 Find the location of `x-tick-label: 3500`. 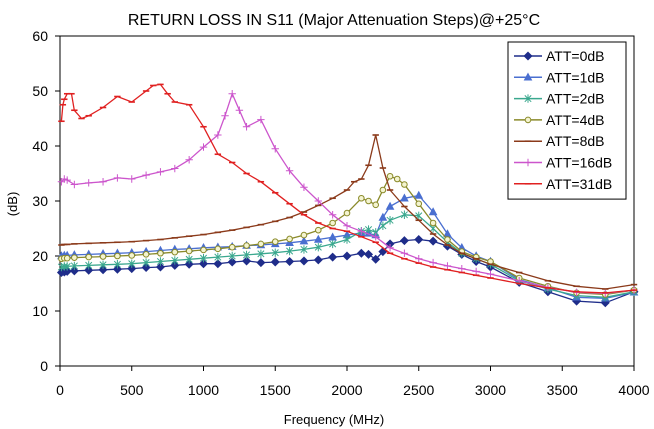

x-tick-label: 3500 is located at coordinates (562, 390).